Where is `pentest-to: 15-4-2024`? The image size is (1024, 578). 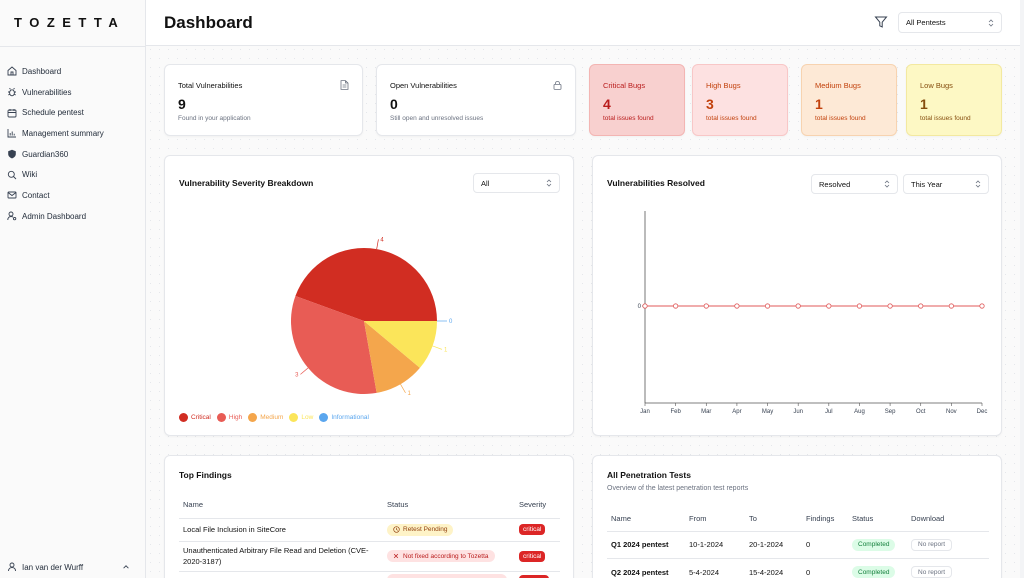
pentest-to: 15-4-2024 is located at coordinates (766, 572).